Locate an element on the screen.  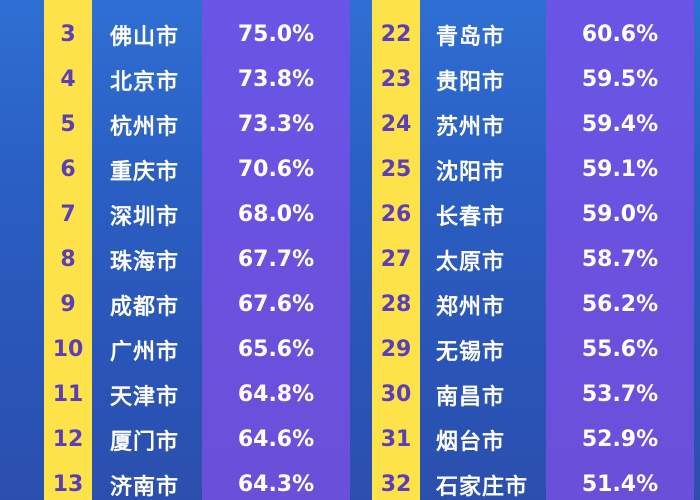
table-row: 32 石家庄市 51.4% is located at coordinates (350, 481).